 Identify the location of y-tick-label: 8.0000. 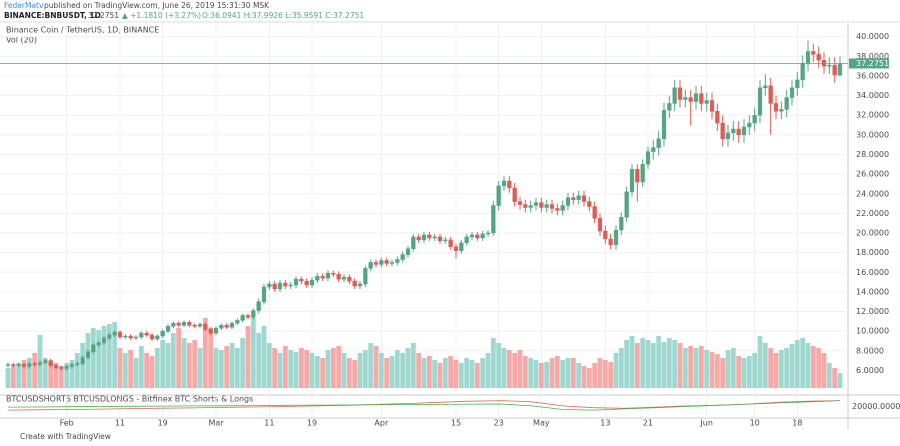
(870, 350).